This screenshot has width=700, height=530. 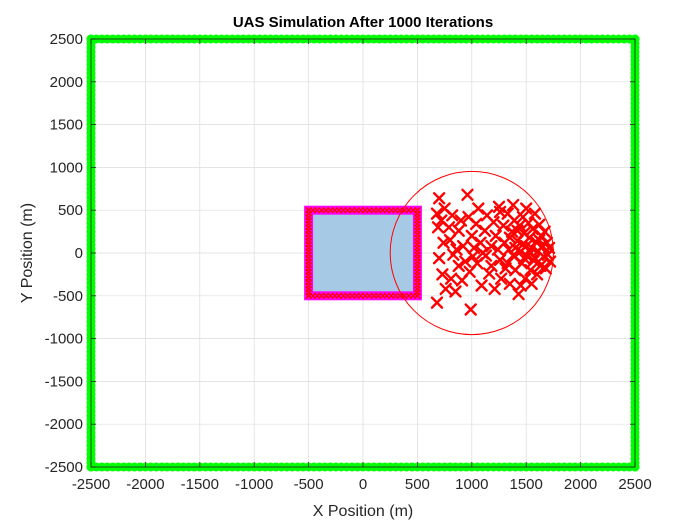 I want to click on x-tick-label: -2000, so click(x=145, y=484).